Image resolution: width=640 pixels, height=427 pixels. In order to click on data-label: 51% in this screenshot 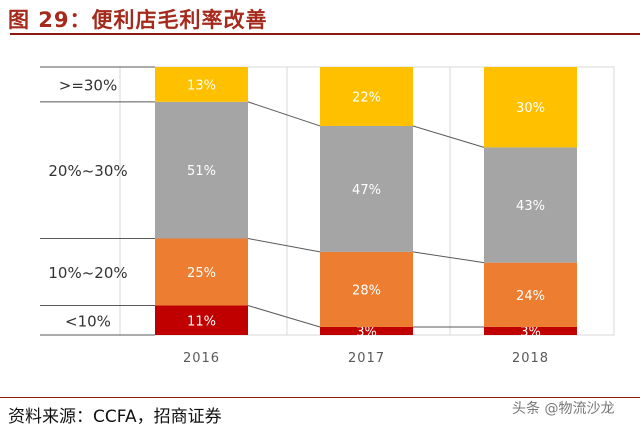, I will do `click(201, 171)`.